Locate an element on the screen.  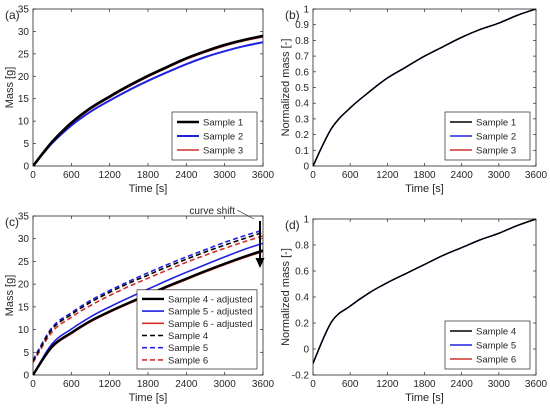
panel-label: (b) is located at coordinates (292, 15).